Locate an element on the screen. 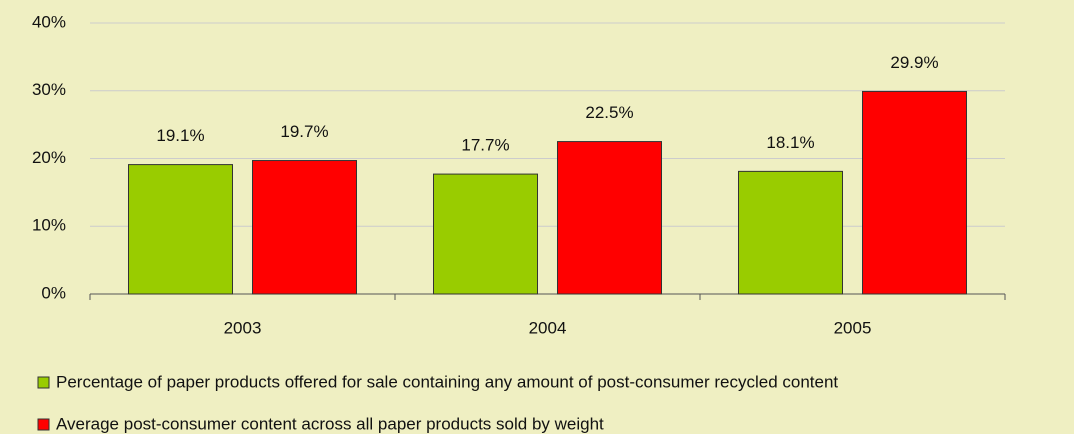 Image resolution: width=1074 pixels, height=434 pixels. y-tick-label: 10% is located at coordinates (49, 225).